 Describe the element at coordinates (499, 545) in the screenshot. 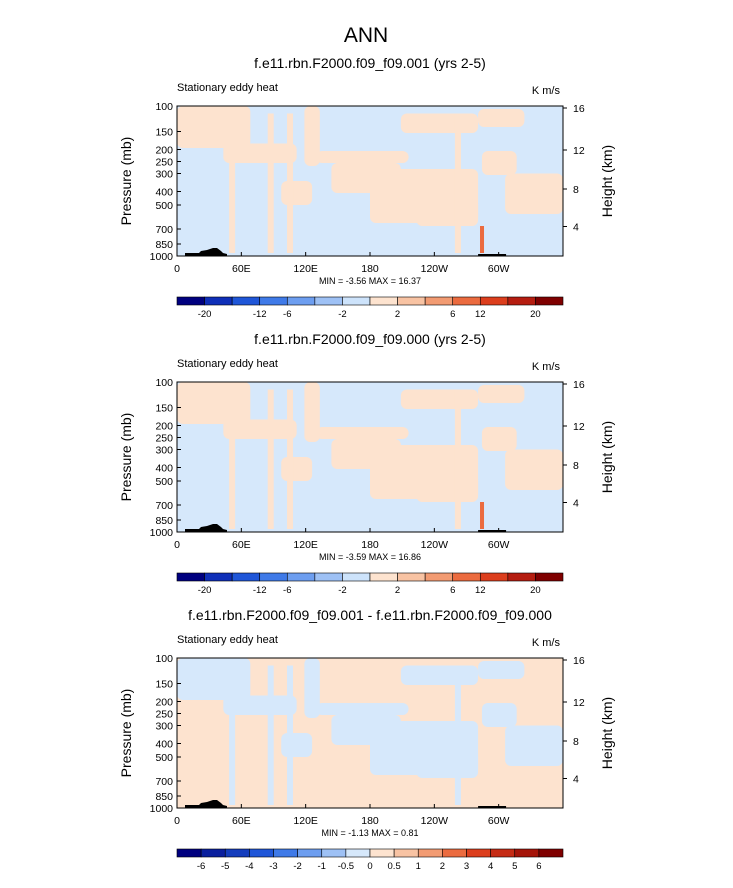

I see `x-tick-label: 60W` at that location.